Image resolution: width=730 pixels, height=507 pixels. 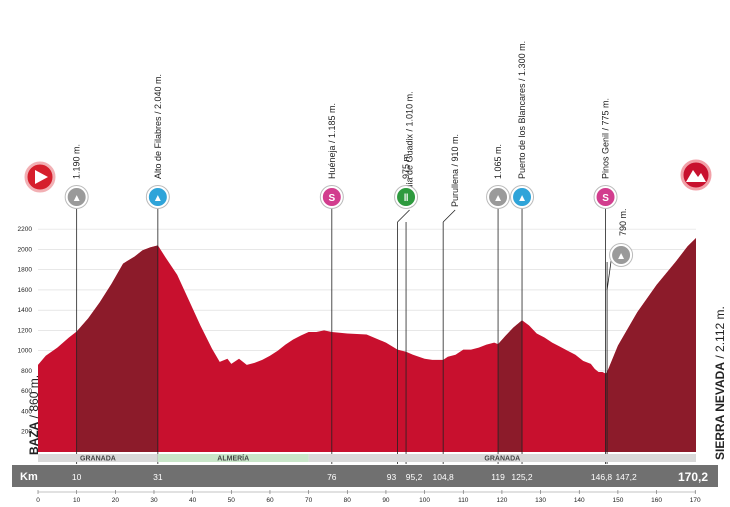 What do you see at coordinates (406, 165) in the screenshot?
I see `waypoint-label: 975 m.` at bounding box center [406, 165].